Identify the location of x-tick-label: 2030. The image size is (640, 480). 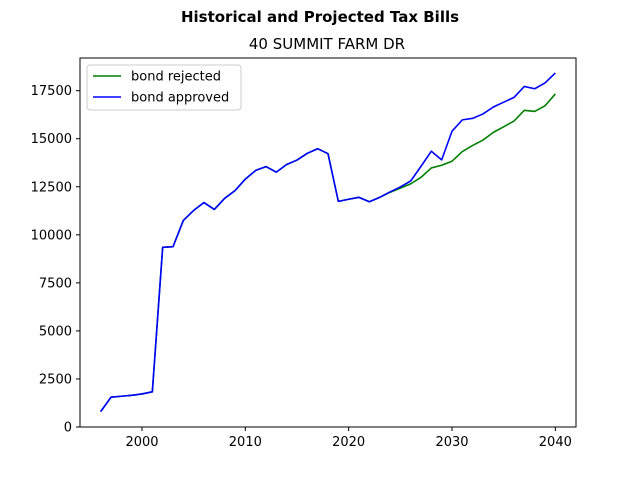
(451, 442).